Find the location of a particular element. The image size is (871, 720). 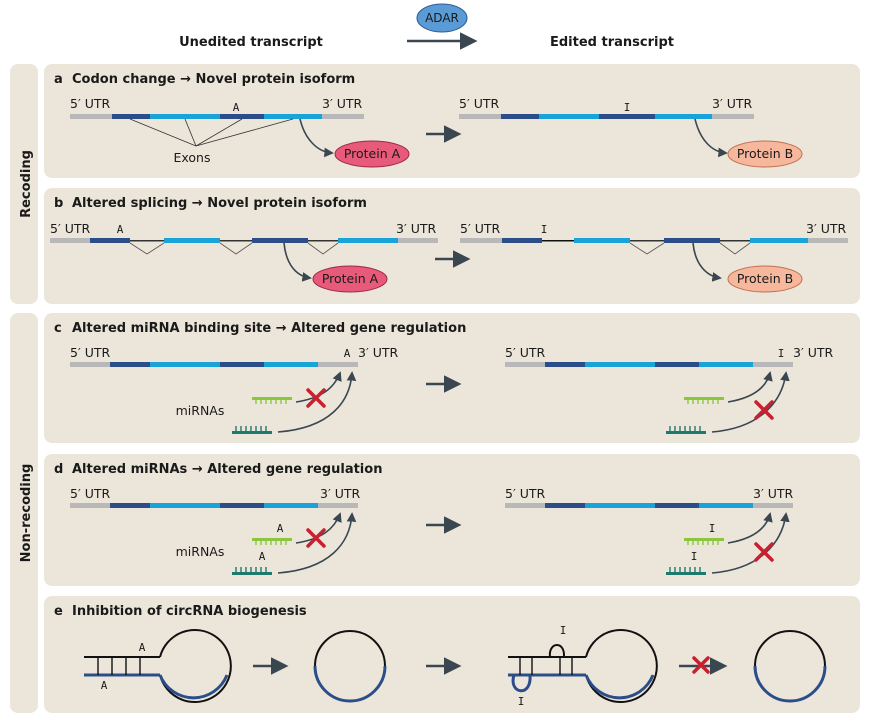

mirnas-label-c: miRNAs is located at coordinates (200, 410).